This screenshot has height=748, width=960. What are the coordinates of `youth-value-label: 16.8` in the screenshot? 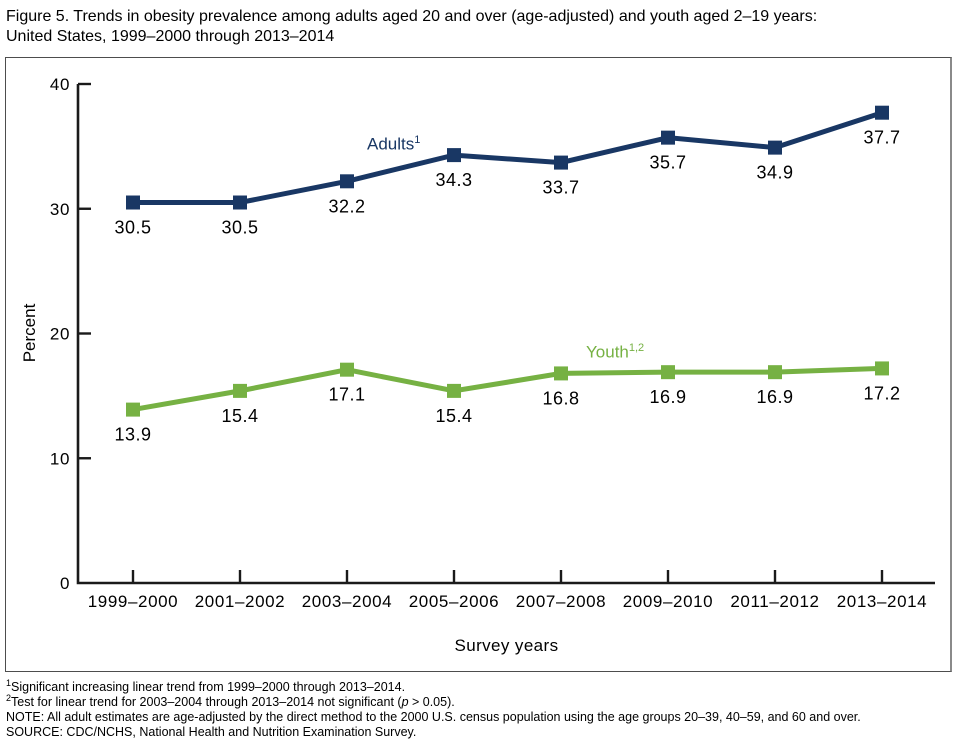 It's located at (560, 398).